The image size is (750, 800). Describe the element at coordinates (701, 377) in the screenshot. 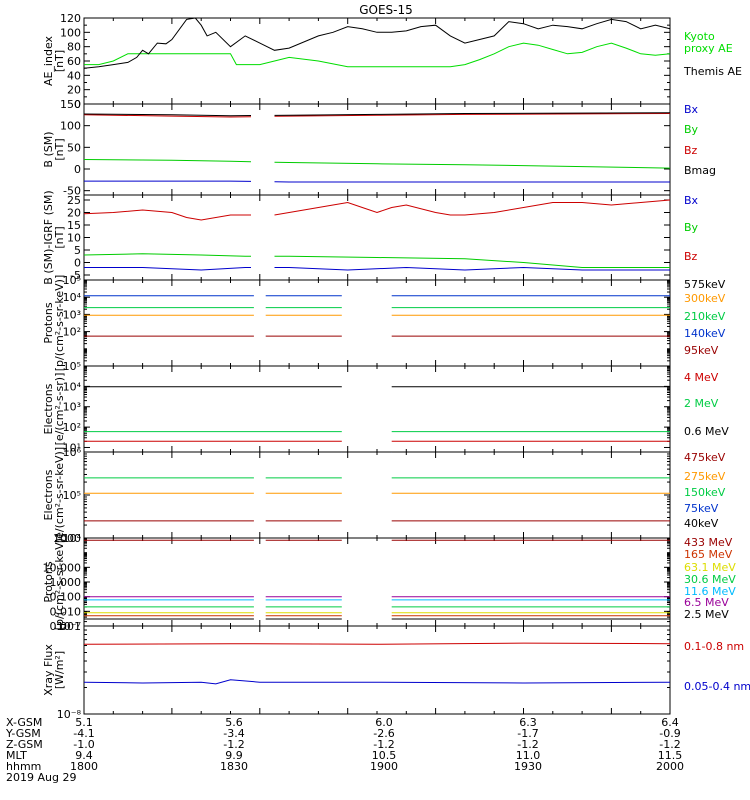

I see `legend-label: 4 MeV` at that location.